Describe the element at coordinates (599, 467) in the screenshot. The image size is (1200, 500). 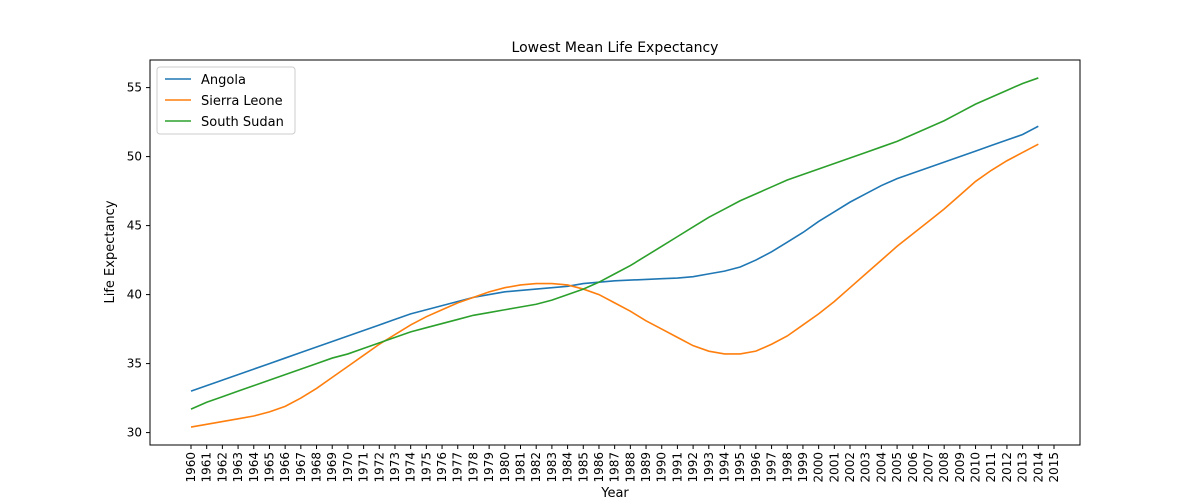
I see `x-tick-label: 1986` at that location.